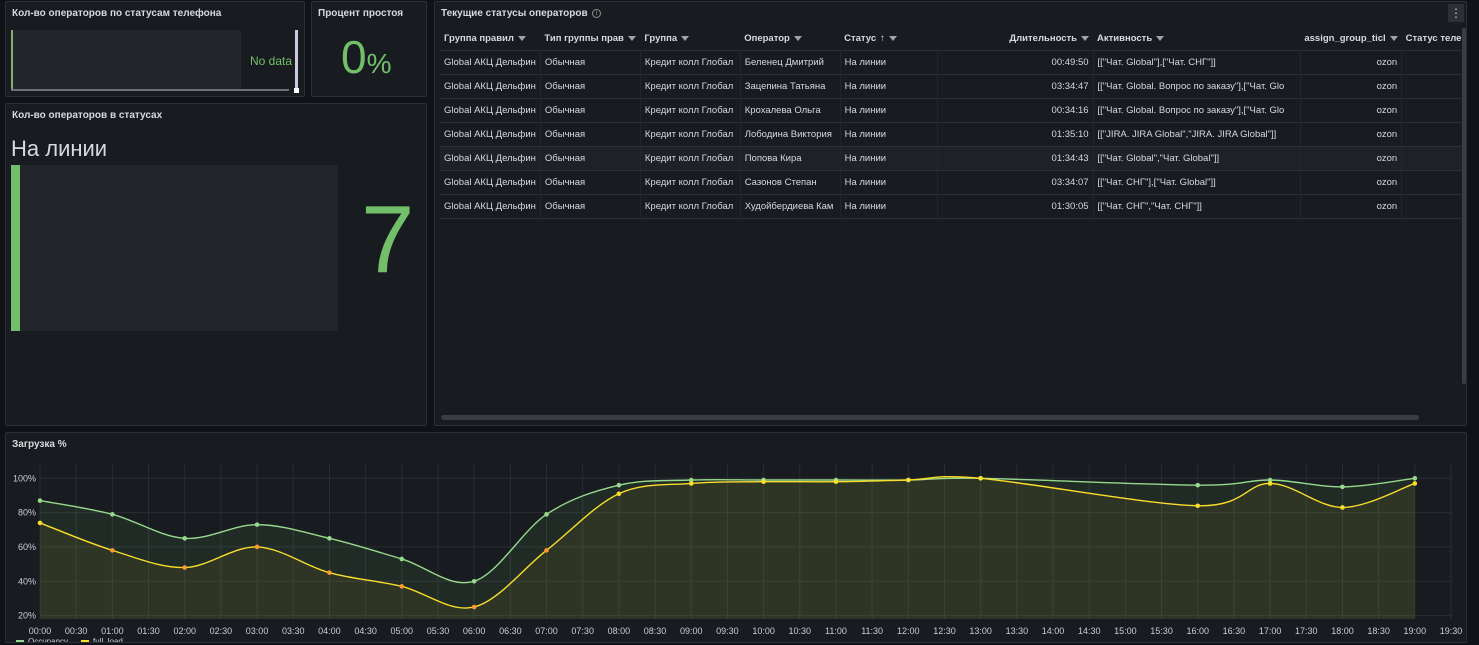 The width and height of the screenshot is (1479, 645). I want to click on column-header: Длительность, so click(1015, 39).